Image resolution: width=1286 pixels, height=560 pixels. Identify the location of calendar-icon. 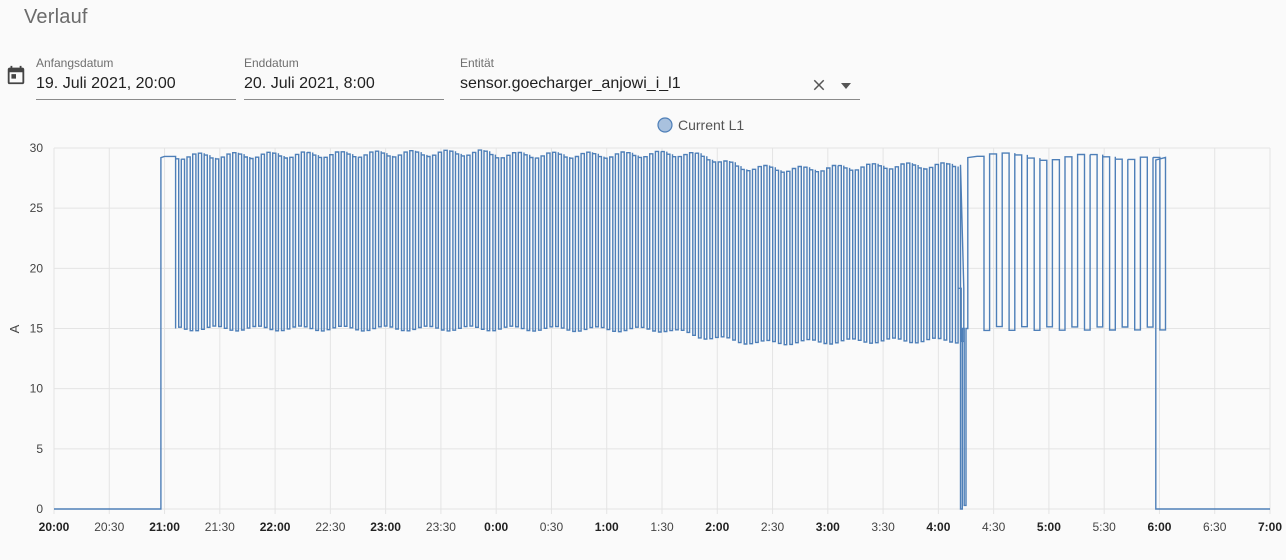
(16, 75).